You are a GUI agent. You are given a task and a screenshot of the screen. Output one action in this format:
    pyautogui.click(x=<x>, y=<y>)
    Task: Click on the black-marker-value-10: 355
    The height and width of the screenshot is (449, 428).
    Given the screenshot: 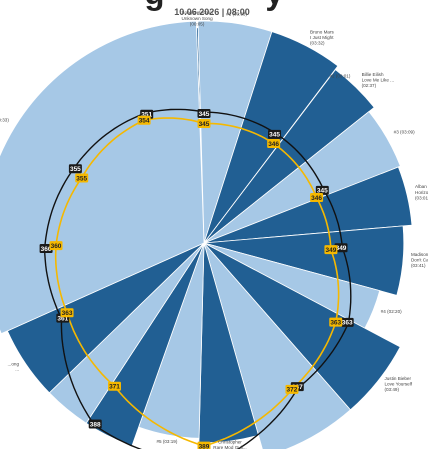 What is the action you would take?
    pyautogui.click(x=75, y=169)
    